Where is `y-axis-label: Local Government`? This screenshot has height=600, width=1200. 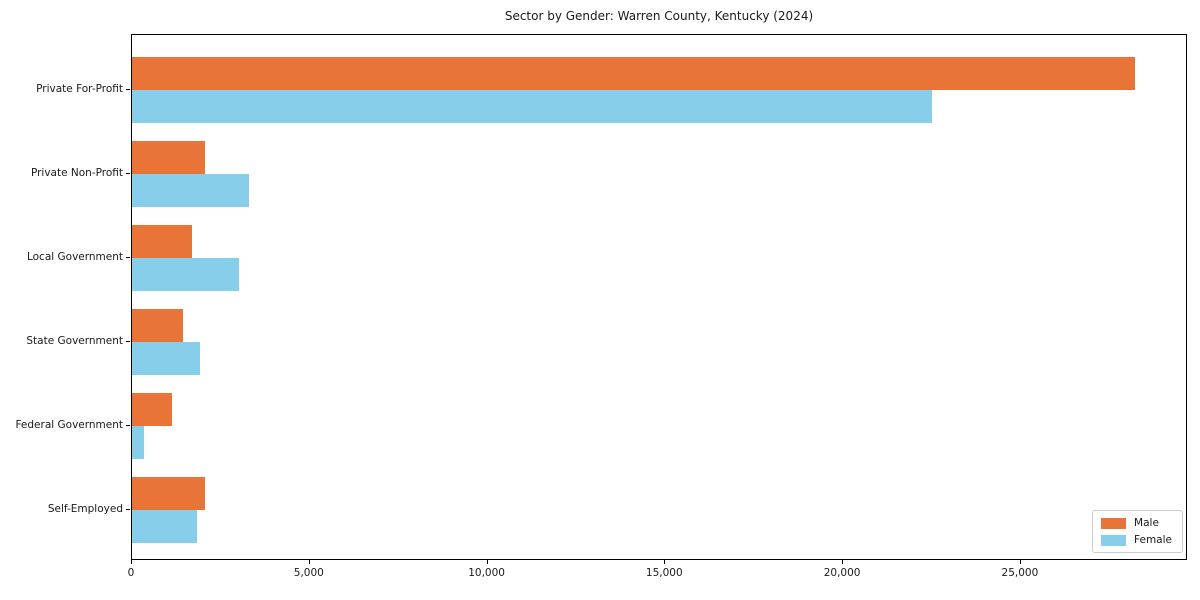 y-axis-label: Local Government is located at coordinates (74, 257).